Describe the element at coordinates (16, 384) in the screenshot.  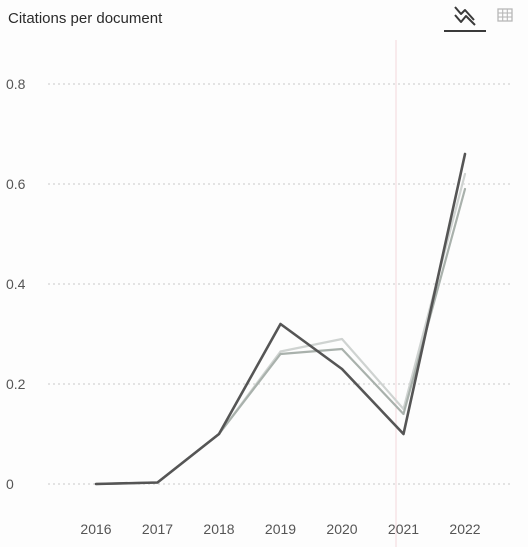
I see `y-tick-label: 0.2` at that location.